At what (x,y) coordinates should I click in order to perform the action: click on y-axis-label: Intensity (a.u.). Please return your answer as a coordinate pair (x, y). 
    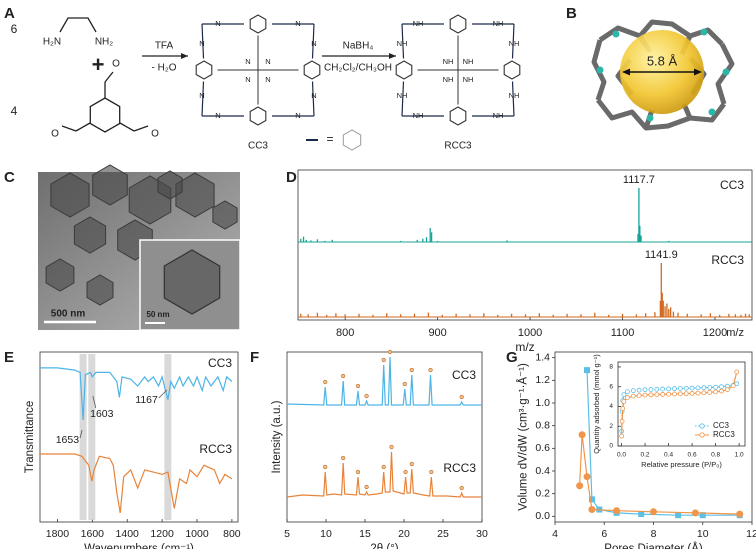
    Looking at the image, I should click on (277, 436).